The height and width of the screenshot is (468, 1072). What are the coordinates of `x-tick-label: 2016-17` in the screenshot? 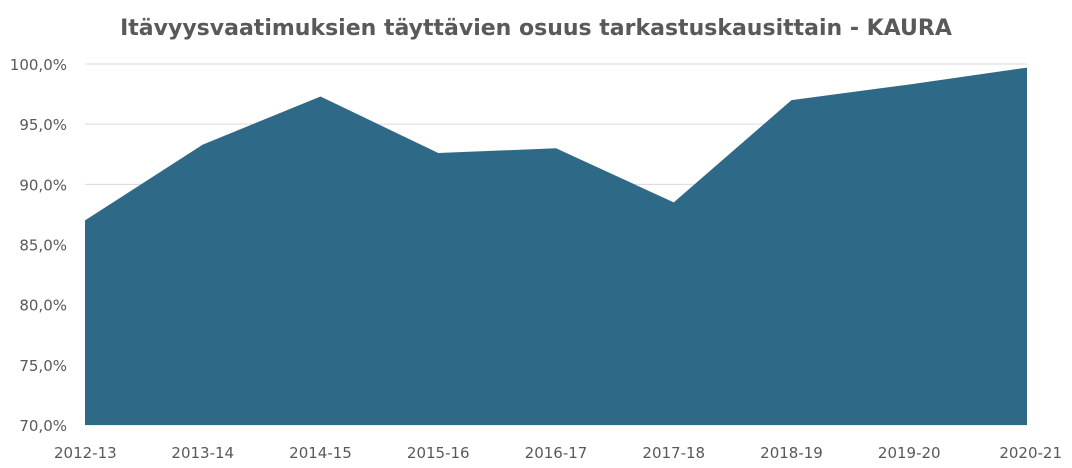 It's located at (556, 453).